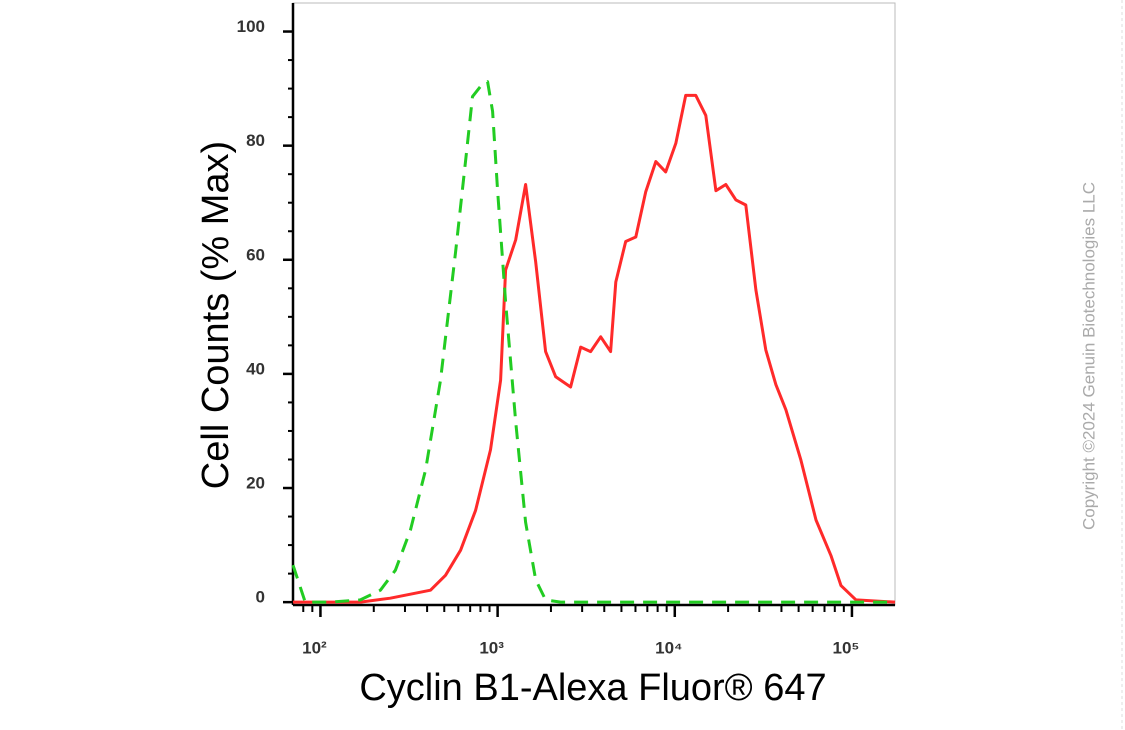 Image resolution: width=1125 pixels, height=730 pixels. What do you see at coordinates (255, 254) in the screenshot?
I see `y-tick-label: 60` at bounding box center [255, 254].